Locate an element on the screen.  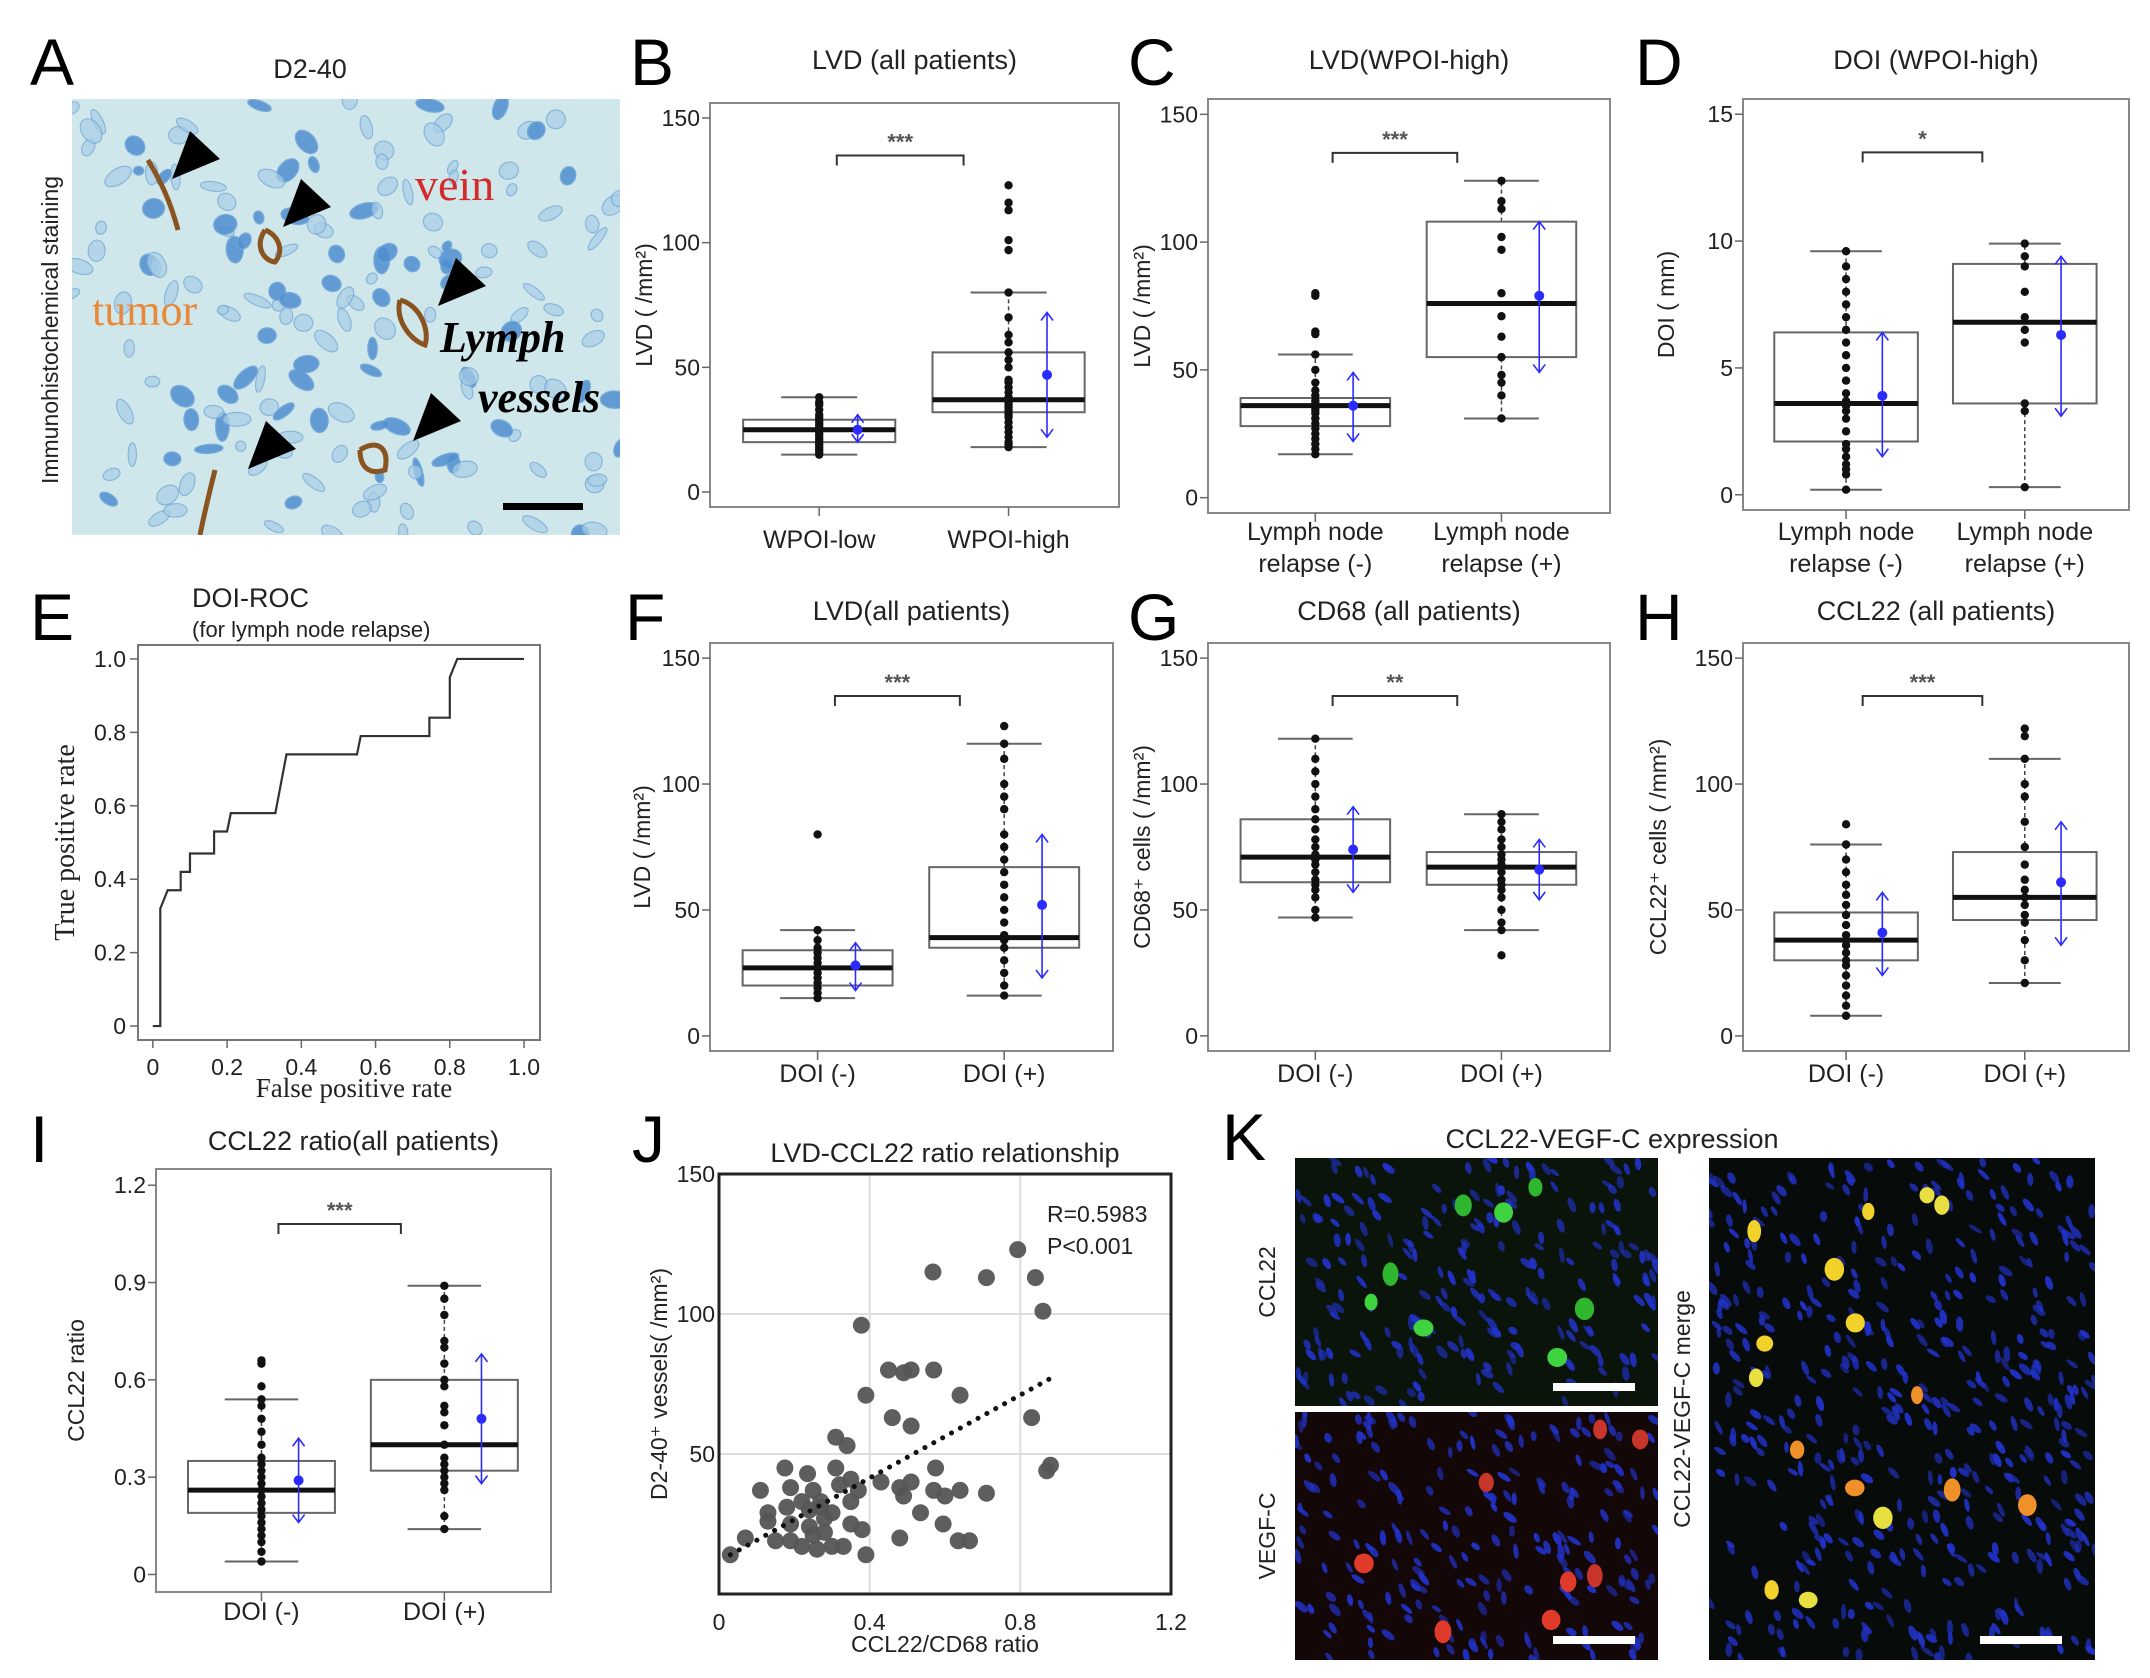
plot-frame is located at coordinates (914, 305).